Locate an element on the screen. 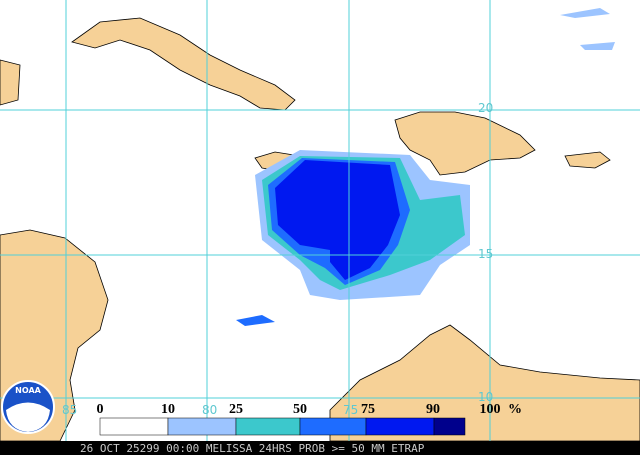  legend-label: 50 is located at coordinates (300, 409).